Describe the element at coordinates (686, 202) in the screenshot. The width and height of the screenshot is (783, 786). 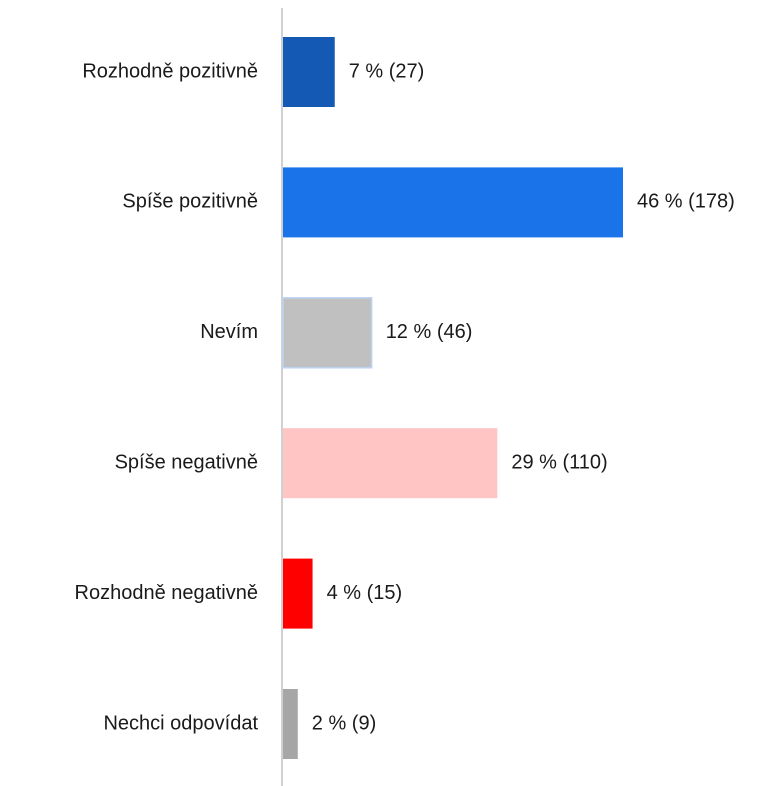
I see `value-label: 46 % (178)` at that location.